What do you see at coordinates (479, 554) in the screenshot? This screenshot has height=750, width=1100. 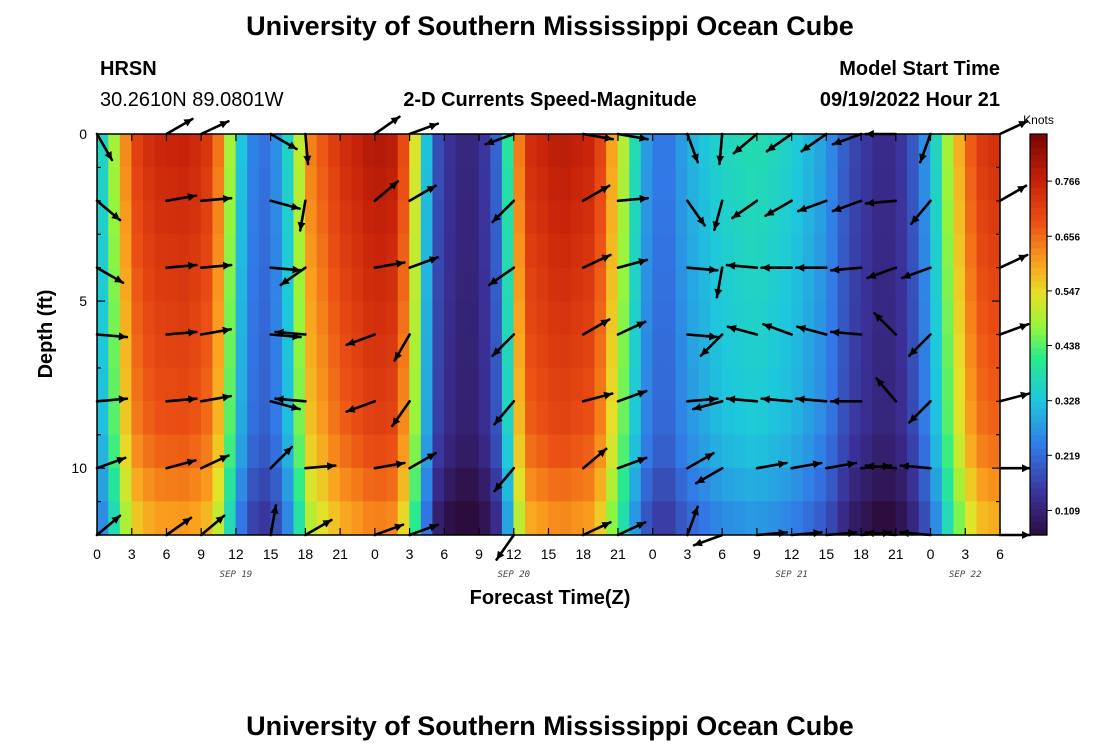 I see `x-tick-label: 9` at bounding box center [479, 554].